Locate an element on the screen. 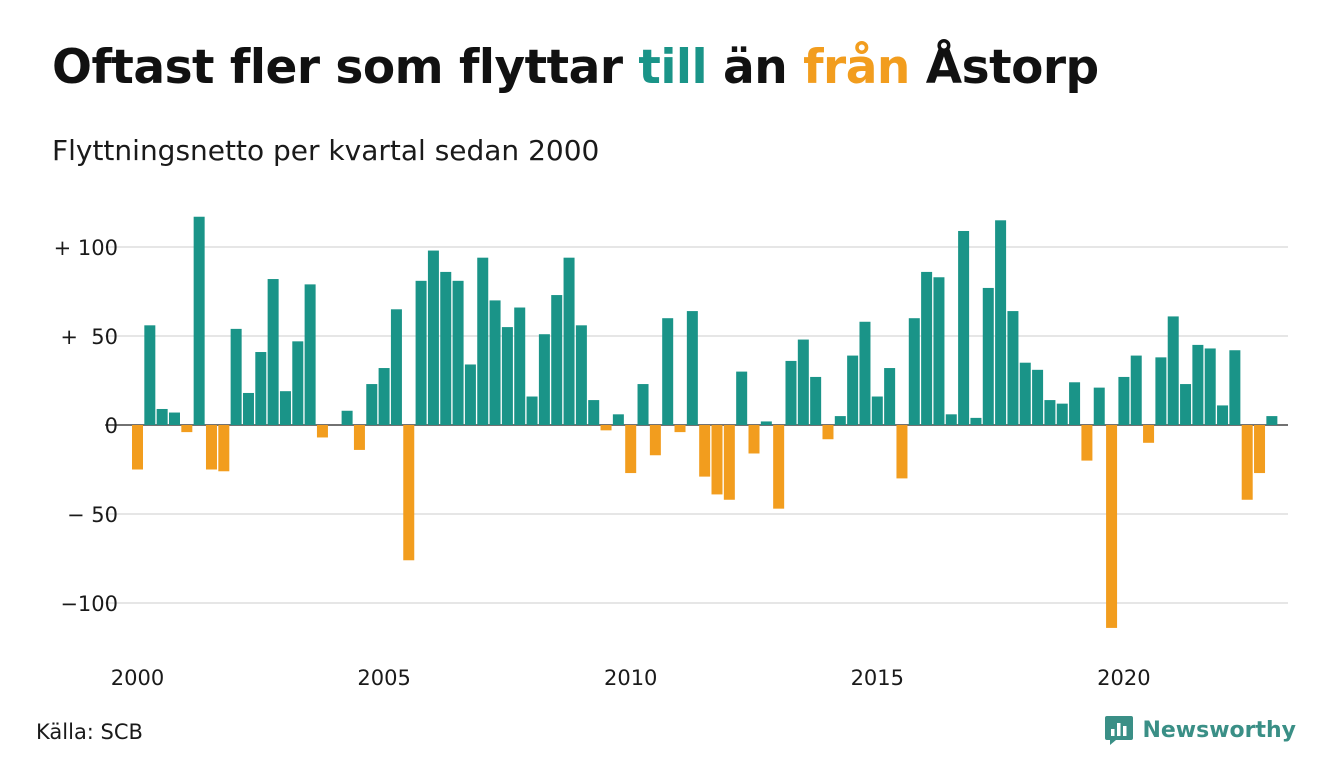 Image resolution: width=1340 pixels, height=780 pixels. brand-name: Newsworthy is located at coordinates (1219, 730).